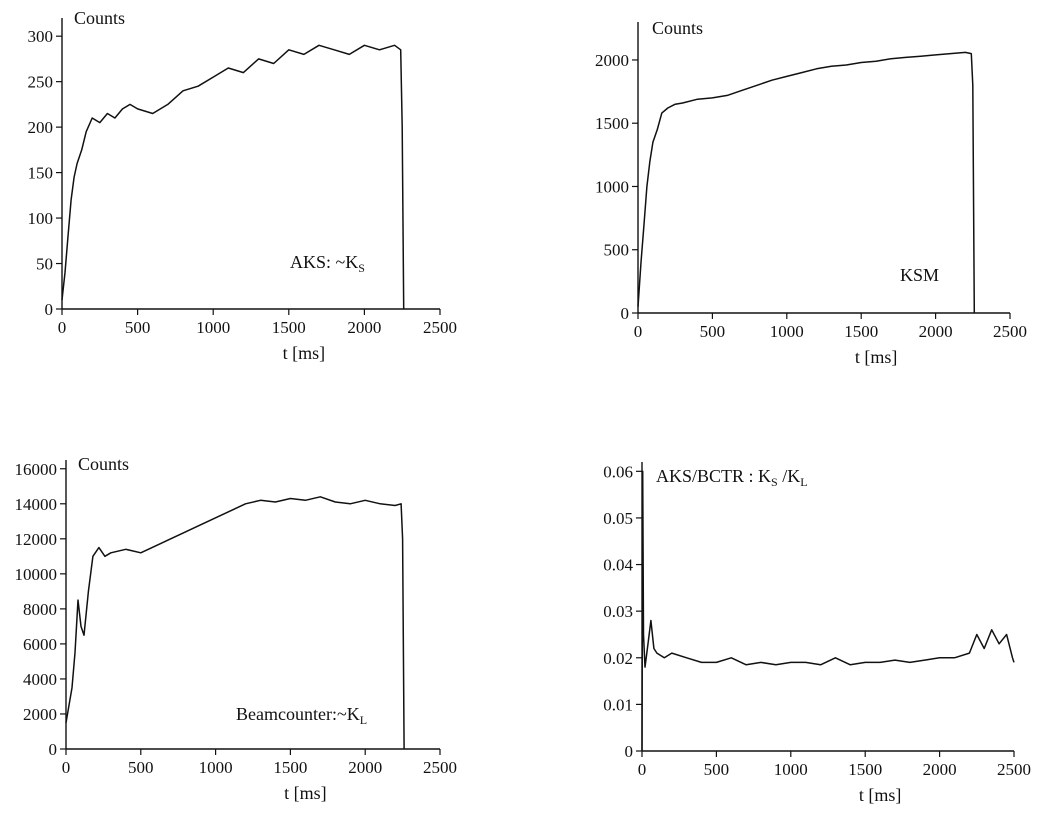 This screenshot has width=1048, height=830. Describe the element at coordinates (363, 720) in the screenshot. I see `panel-label-sub: L` at that location.